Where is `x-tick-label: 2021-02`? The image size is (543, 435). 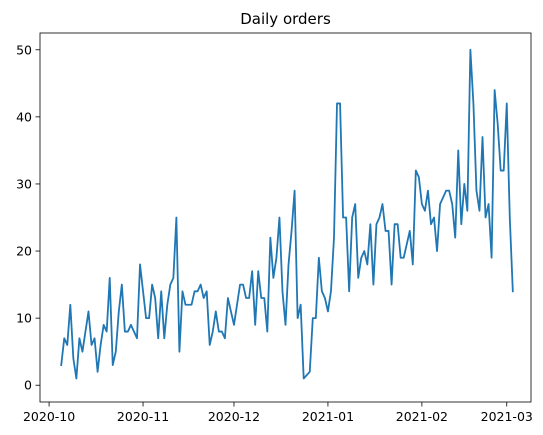
x-tick-label: 2021-02 is located at coordinates (422, 416).